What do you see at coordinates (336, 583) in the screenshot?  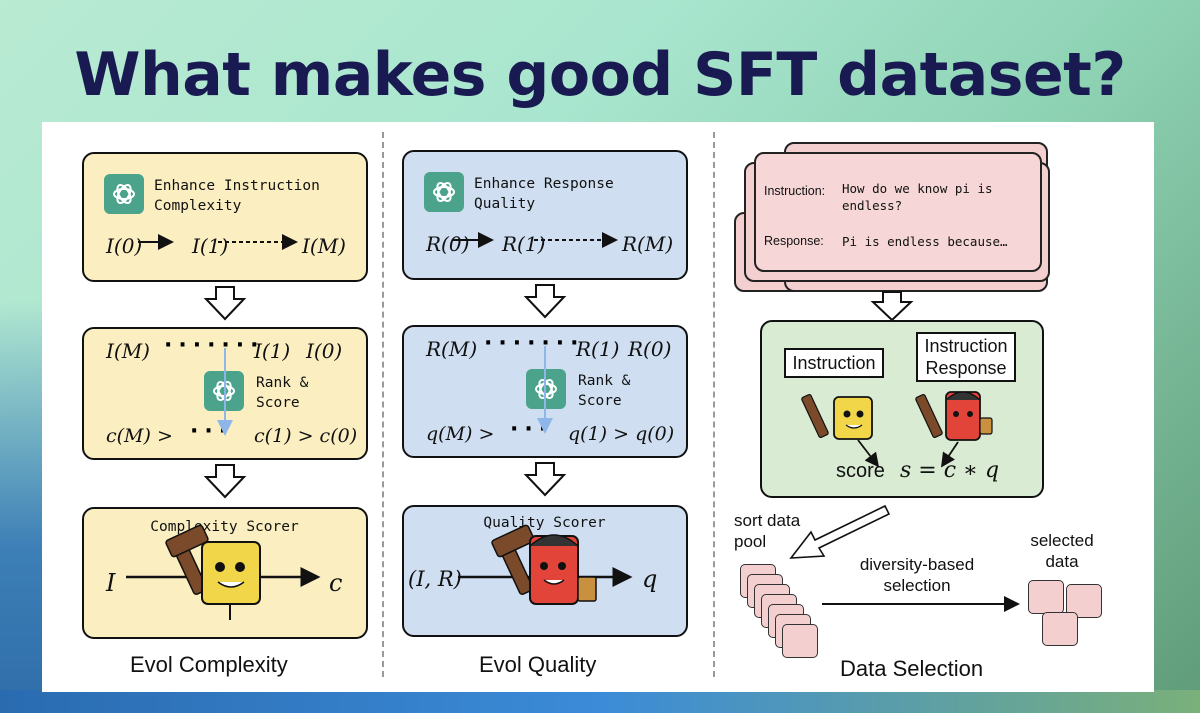 I see `complexity-scorer-output: c` at bounding box center [336, 583].